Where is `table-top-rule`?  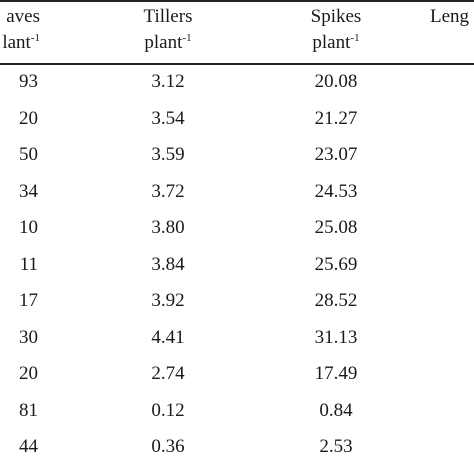 table-top-rule is located at coordinates (237, 1).